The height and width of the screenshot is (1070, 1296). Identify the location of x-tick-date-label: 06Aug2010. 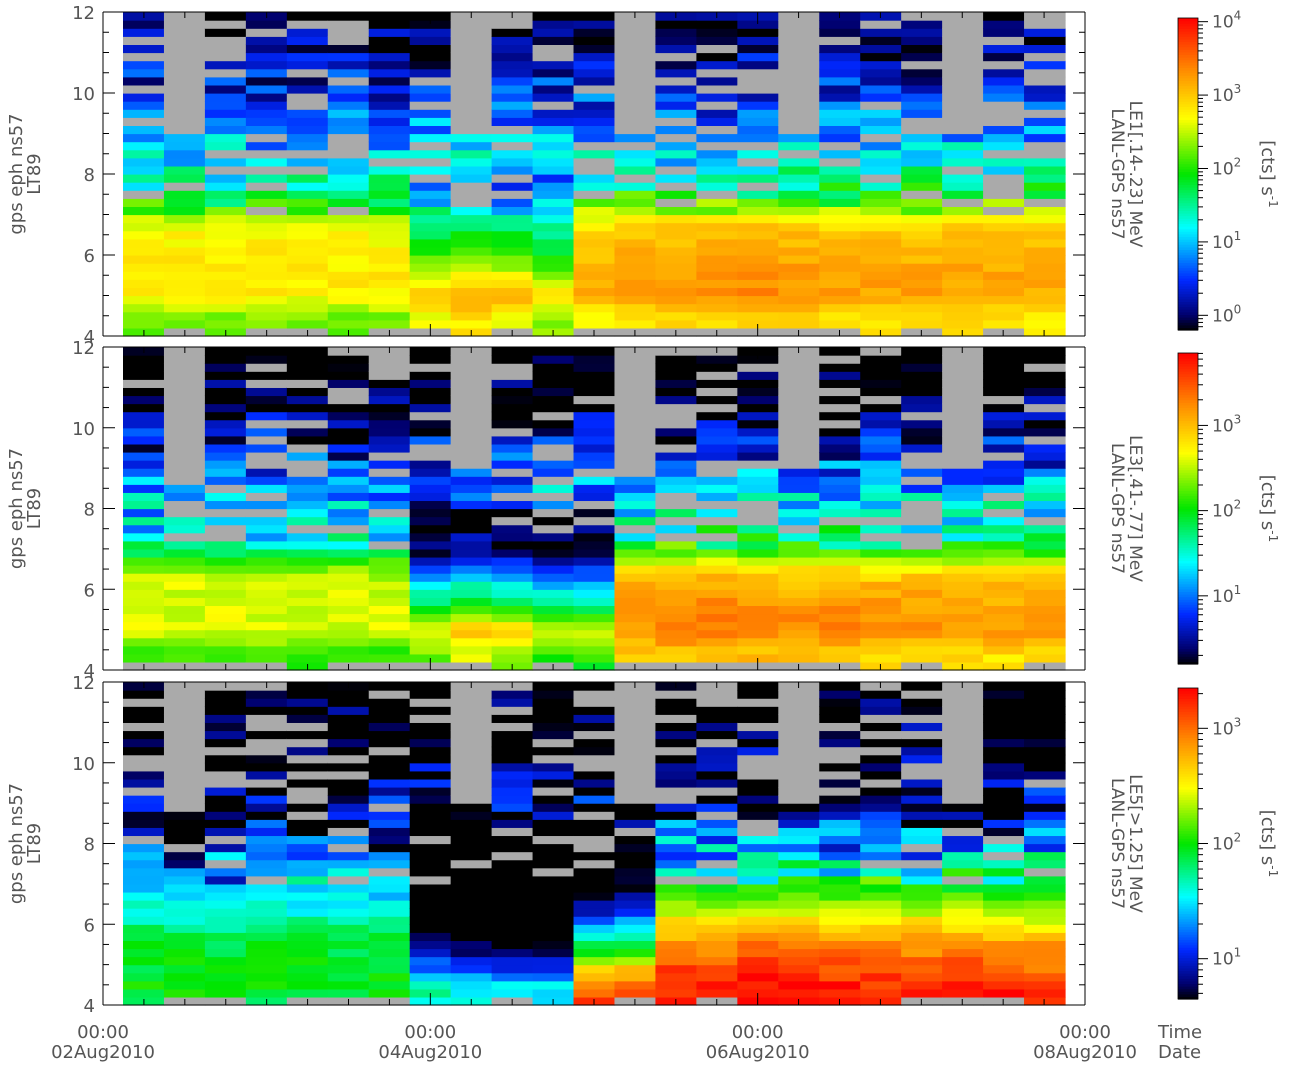
(758, 1052).